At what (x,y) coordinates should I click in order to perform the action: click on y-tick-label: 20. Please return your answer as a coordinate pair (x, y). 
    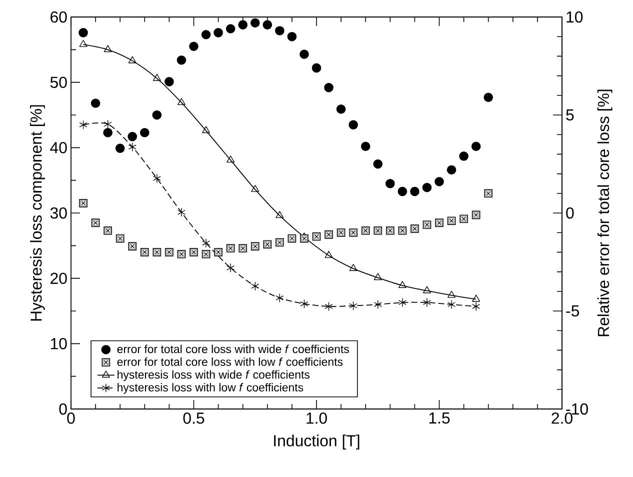
    Looking at the image, I should click on (58, 278).